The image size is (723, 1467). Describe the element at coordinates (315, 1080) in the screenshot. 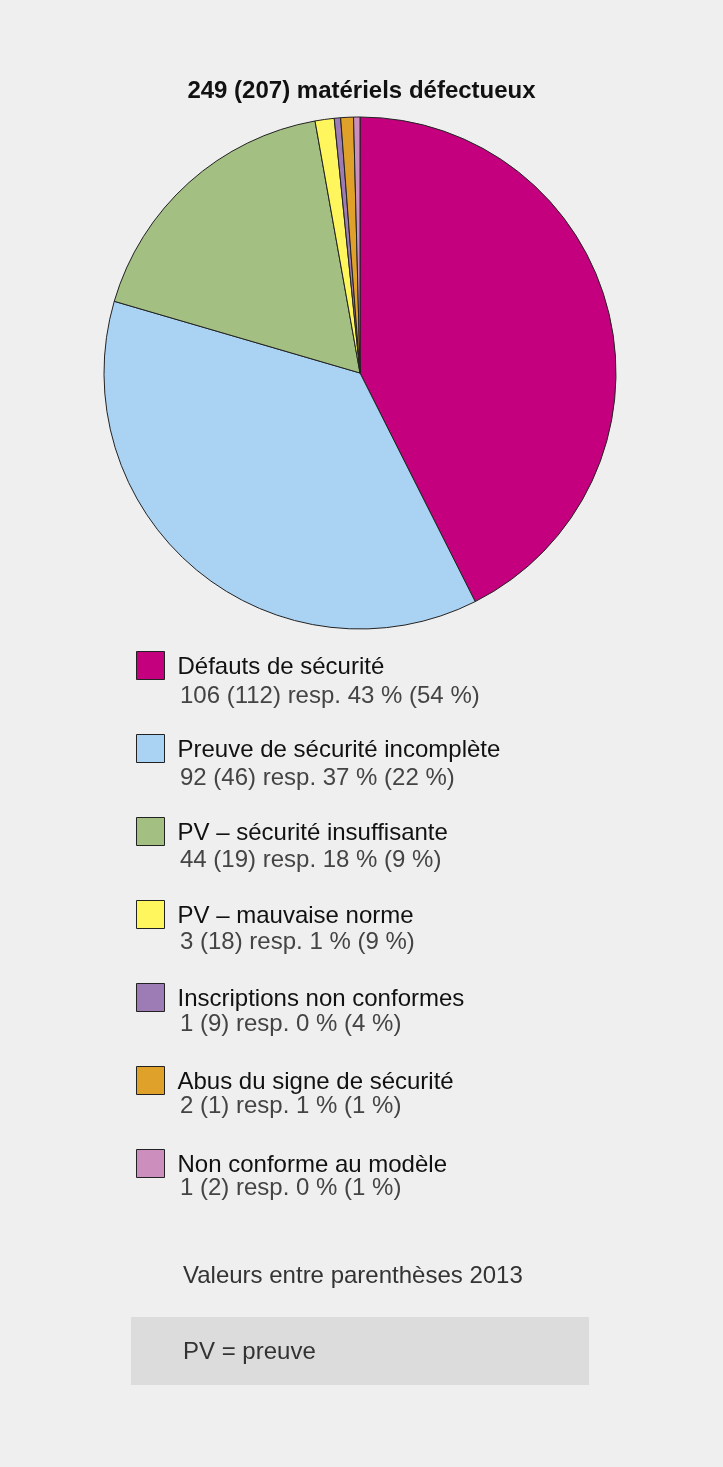

I see `legend-label: Abus du signe de sécurité` at that location.